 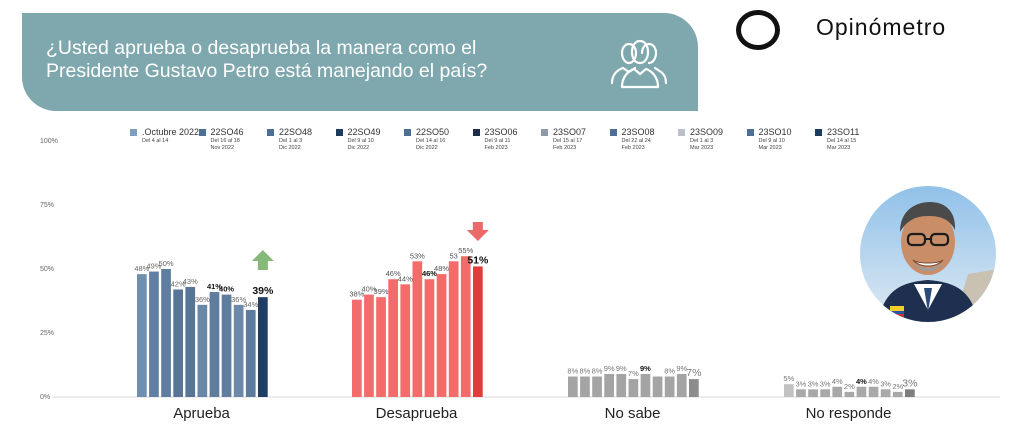 What do you see at coordinates (166, 263) in the screenshot?
I see `data-label: 50%` at bounding box center [166, 263].